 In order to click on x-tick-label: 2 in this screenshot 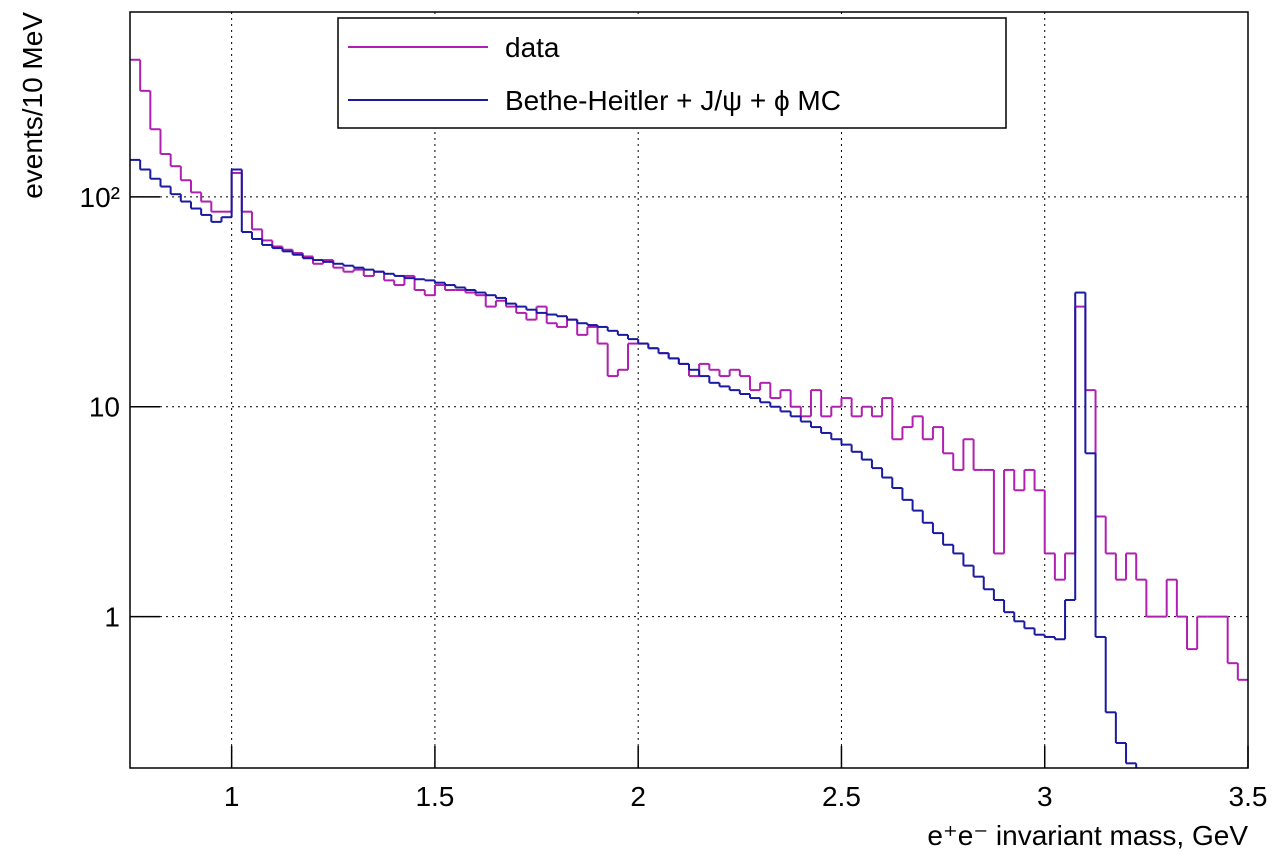, I will do `click(638, 796)`.